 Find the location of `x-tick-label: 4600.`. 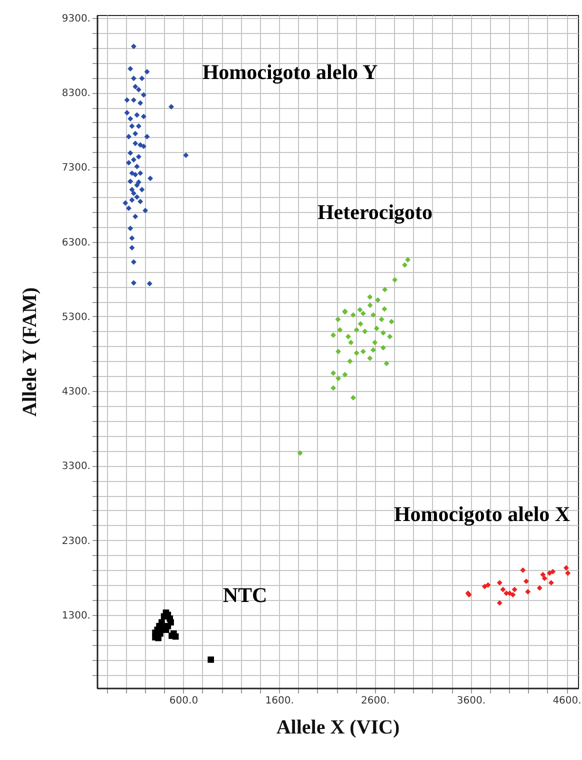

x-tick-label: 4600. is located at coordinates (567, 701).